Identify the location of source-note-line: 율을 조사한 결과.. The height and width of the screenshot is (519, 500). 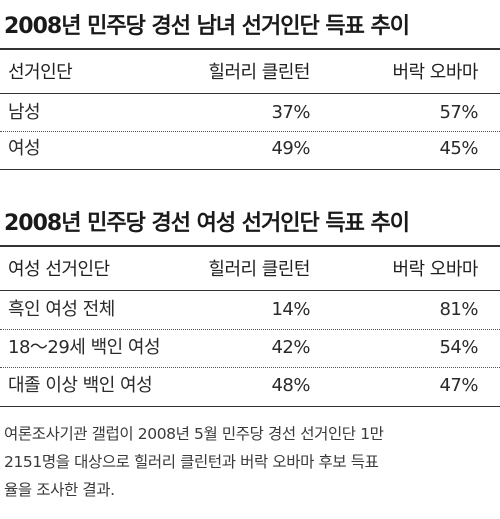
(59, 490).